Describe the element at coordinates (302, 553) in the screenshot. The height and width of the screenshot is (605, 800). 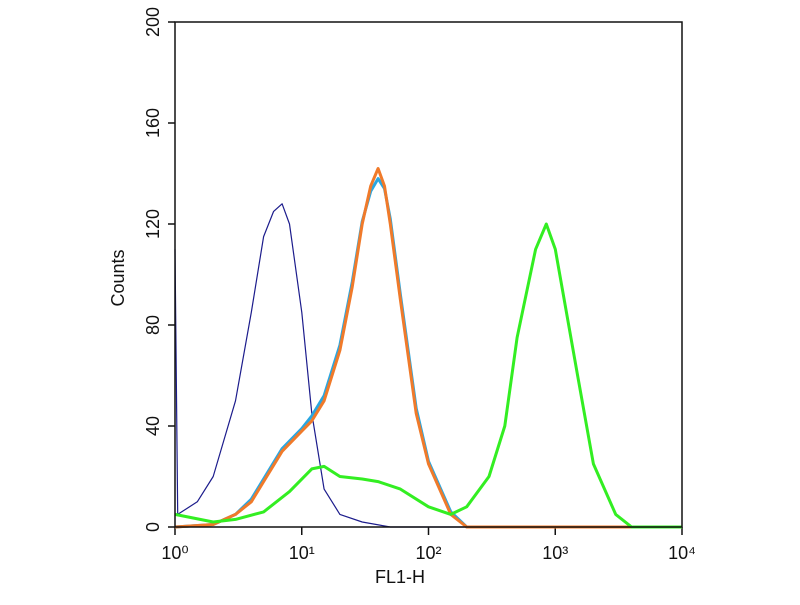
I see `x-tick-label: 10¹` at that location.